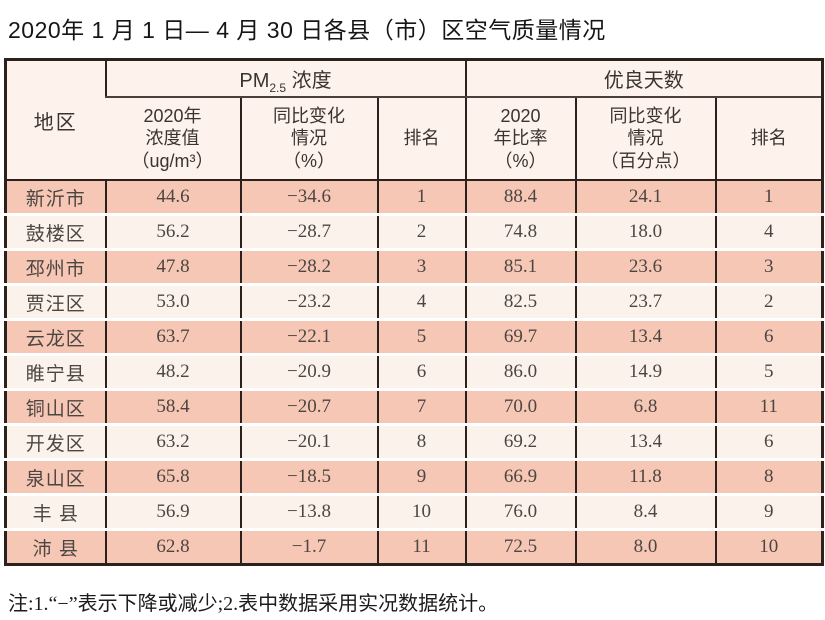  What do you see at coordinates (520, 371) in the screenshot?
I see `cell-good-rate: 86.0` at bounding box center [520, 371].